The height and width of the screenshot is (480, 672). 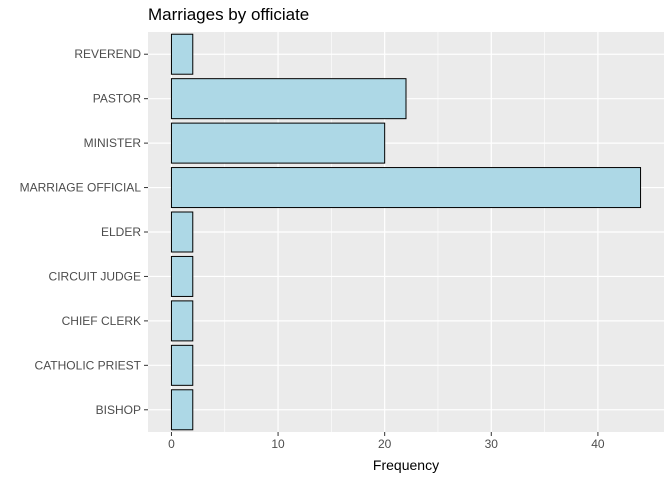 What do you see at coordinates (406, 465) in the screenshot?
I see `x-axis-title: Frequency` at bounding box center [406, 465].